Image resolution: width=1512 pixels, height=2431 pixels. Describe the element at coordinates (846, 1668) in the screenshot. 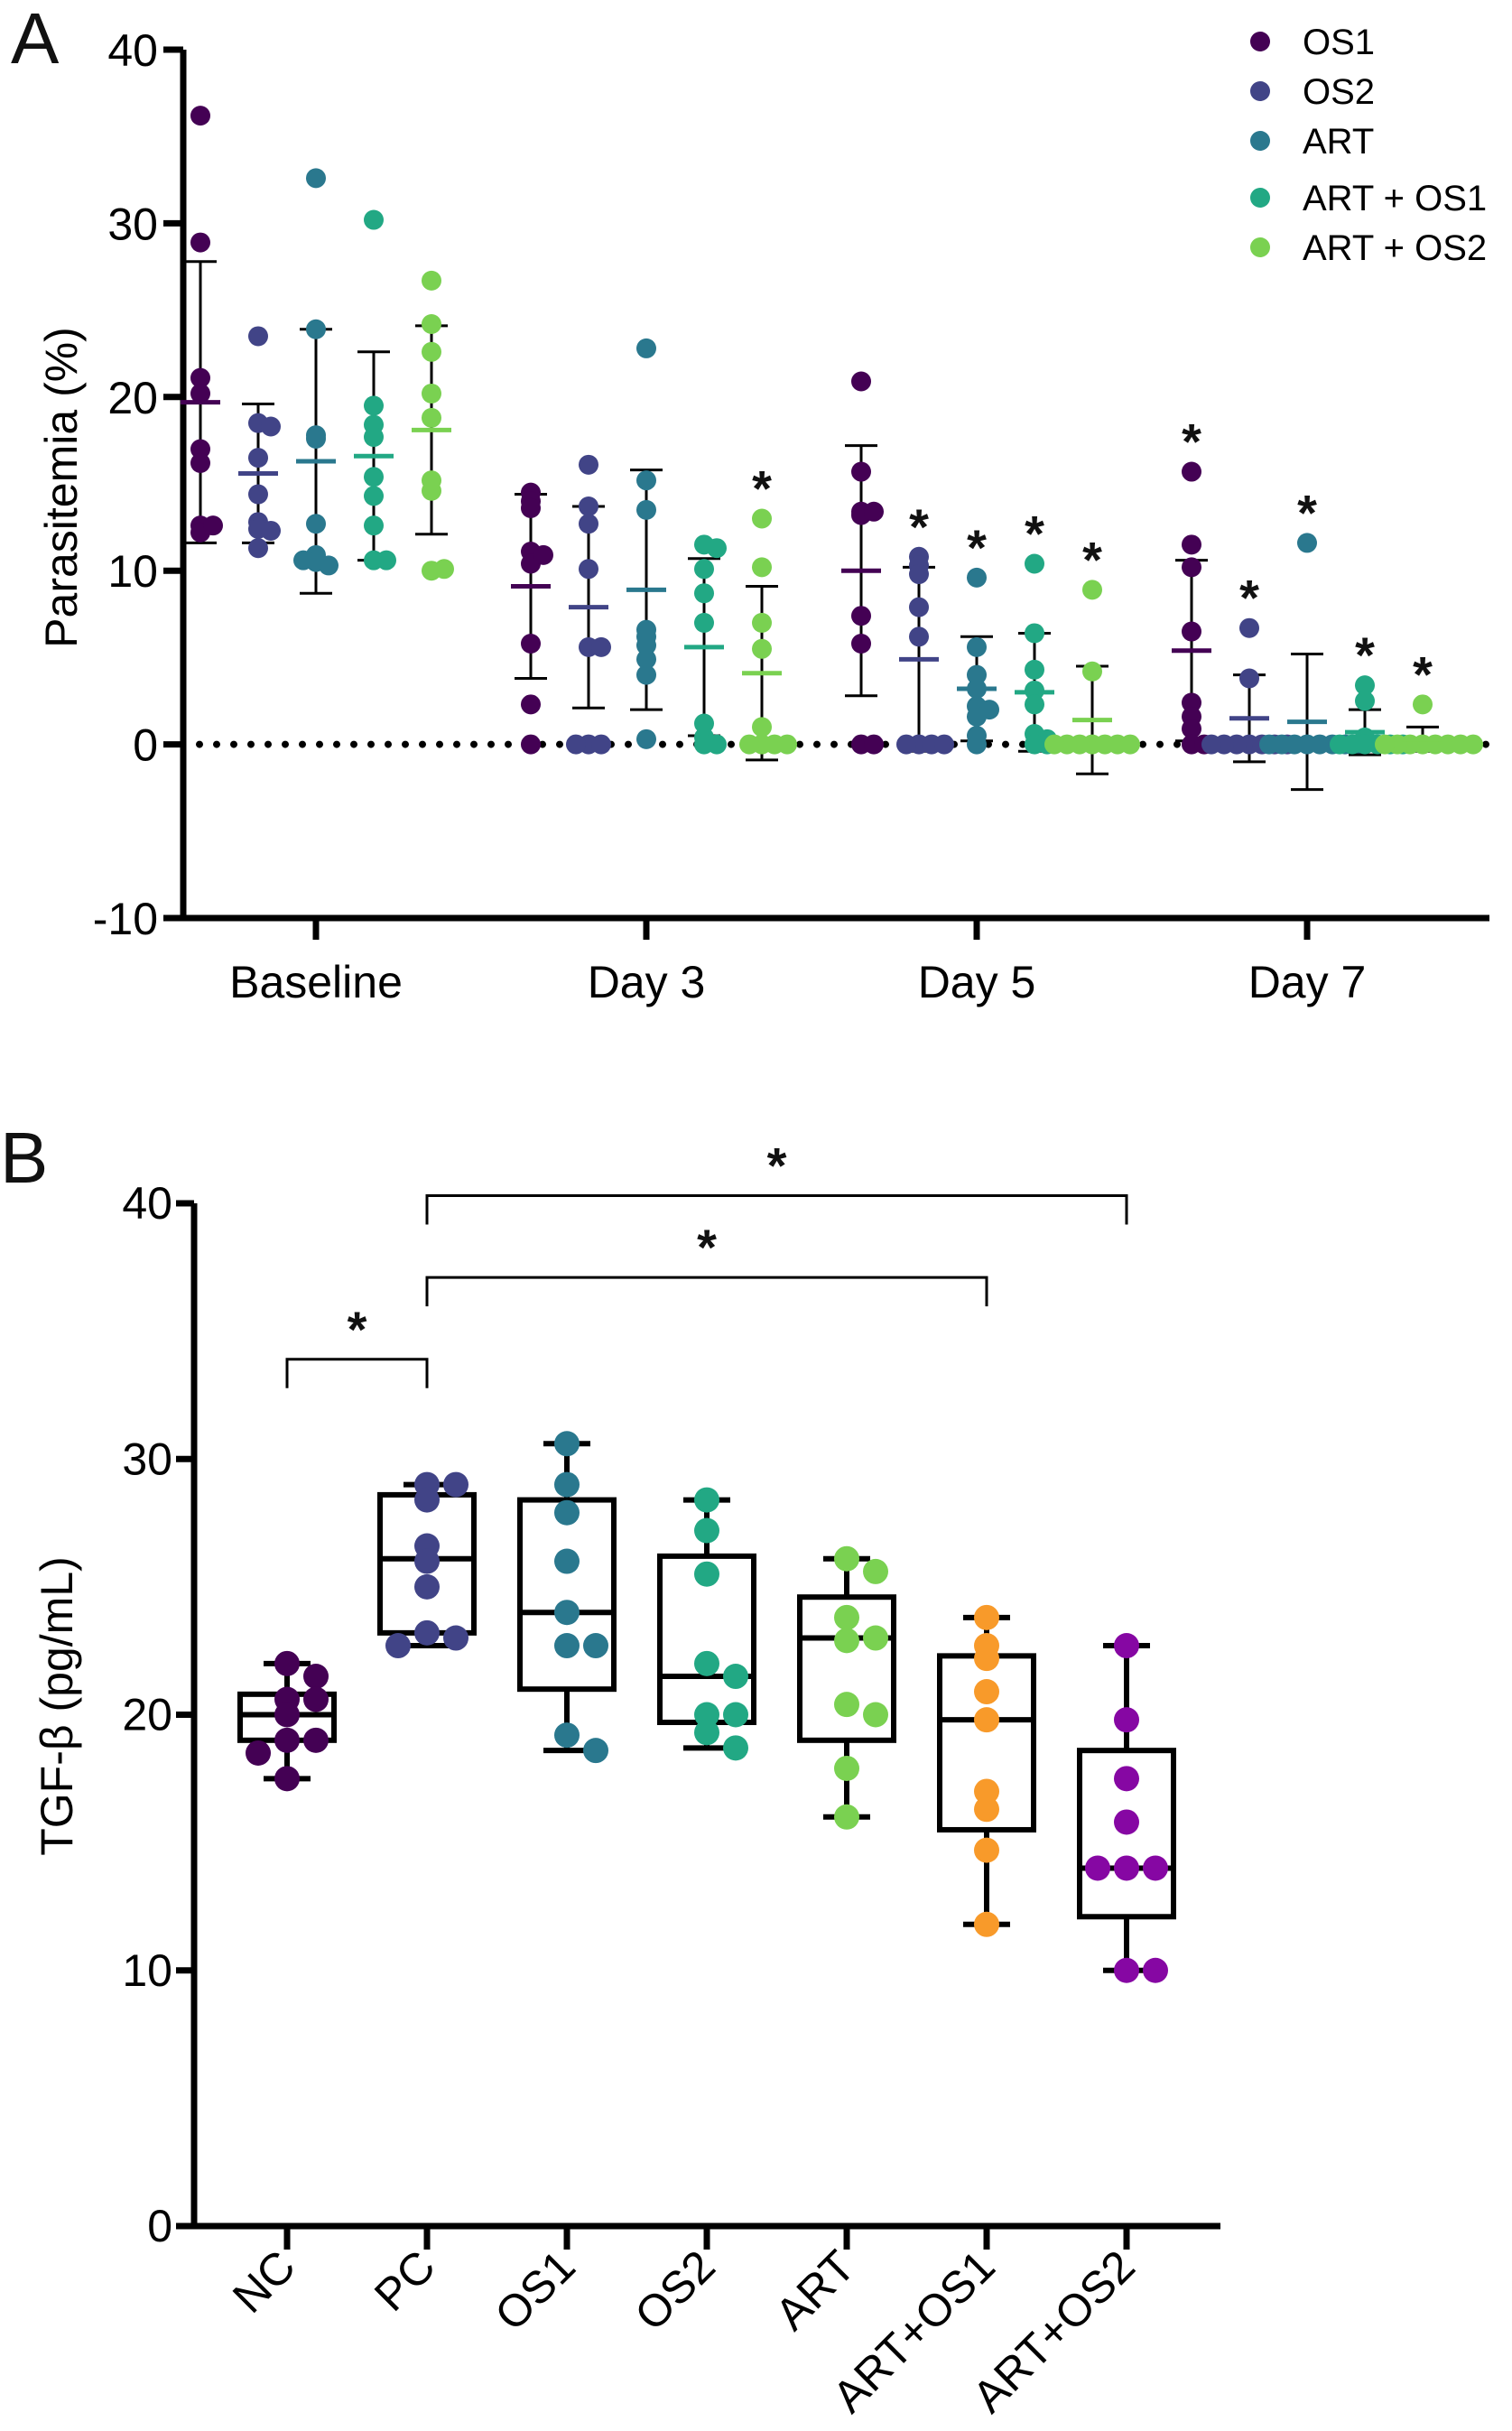

I see `box-art` at that location.